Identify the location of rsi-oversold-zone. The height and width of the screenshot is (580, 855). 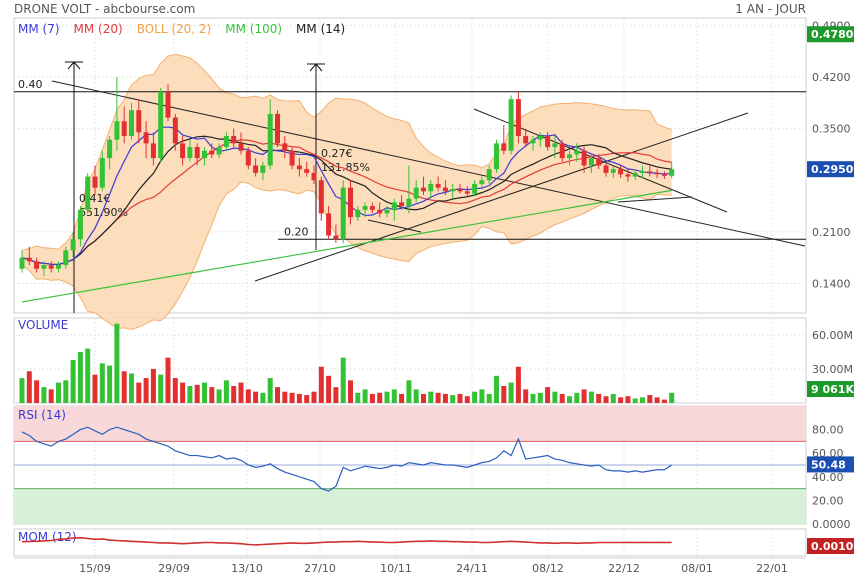
(410, 506).